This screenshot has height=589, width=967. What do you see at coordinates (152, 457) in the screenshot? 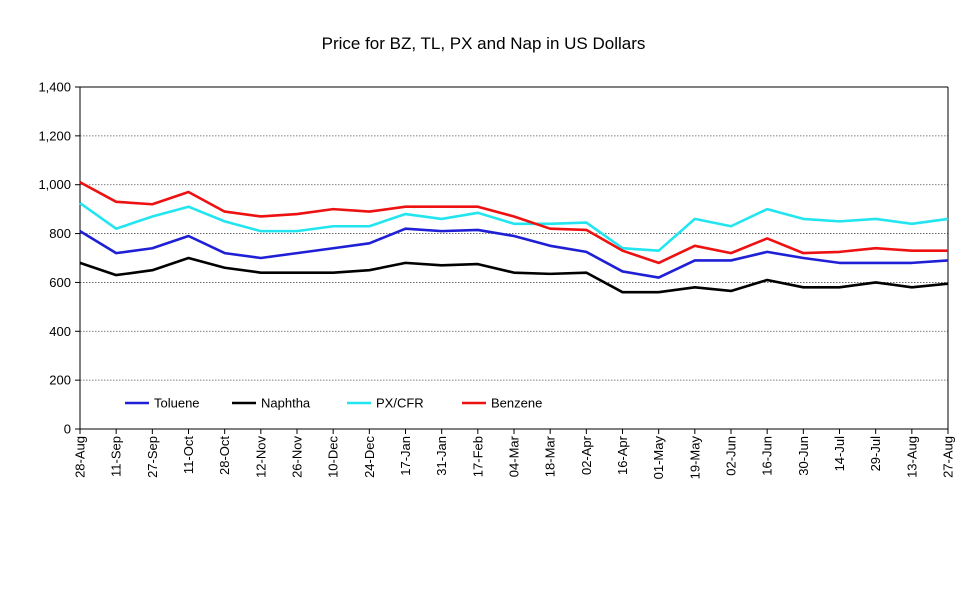
I see `x-tick-label: 27-Sep` at bounding box center [152, 457].